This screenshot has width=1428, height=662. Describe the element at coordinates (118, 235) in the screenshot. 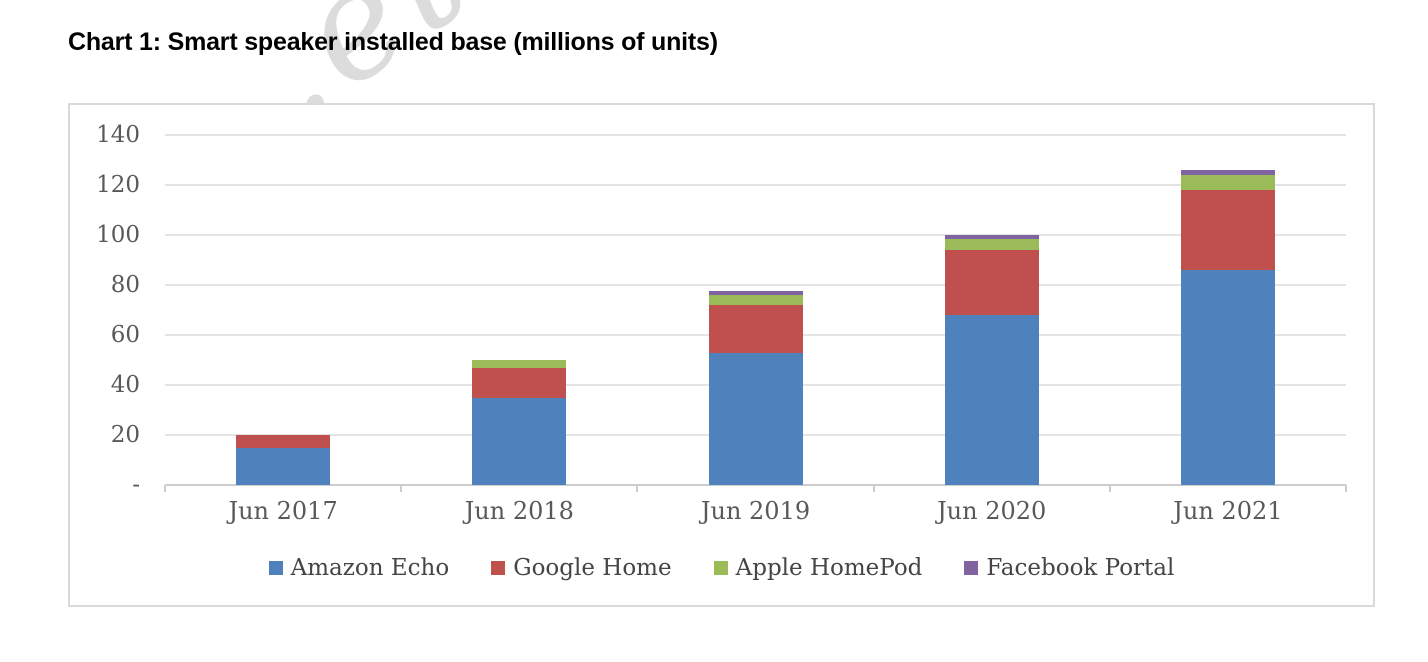

I see `y-axis-label-100: 100` at that location.